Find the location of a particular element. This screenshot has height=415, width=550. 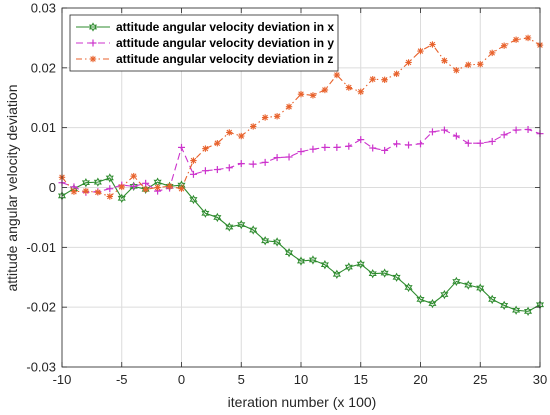

x-tick-label: -10 is located at coordinates (62, 379).